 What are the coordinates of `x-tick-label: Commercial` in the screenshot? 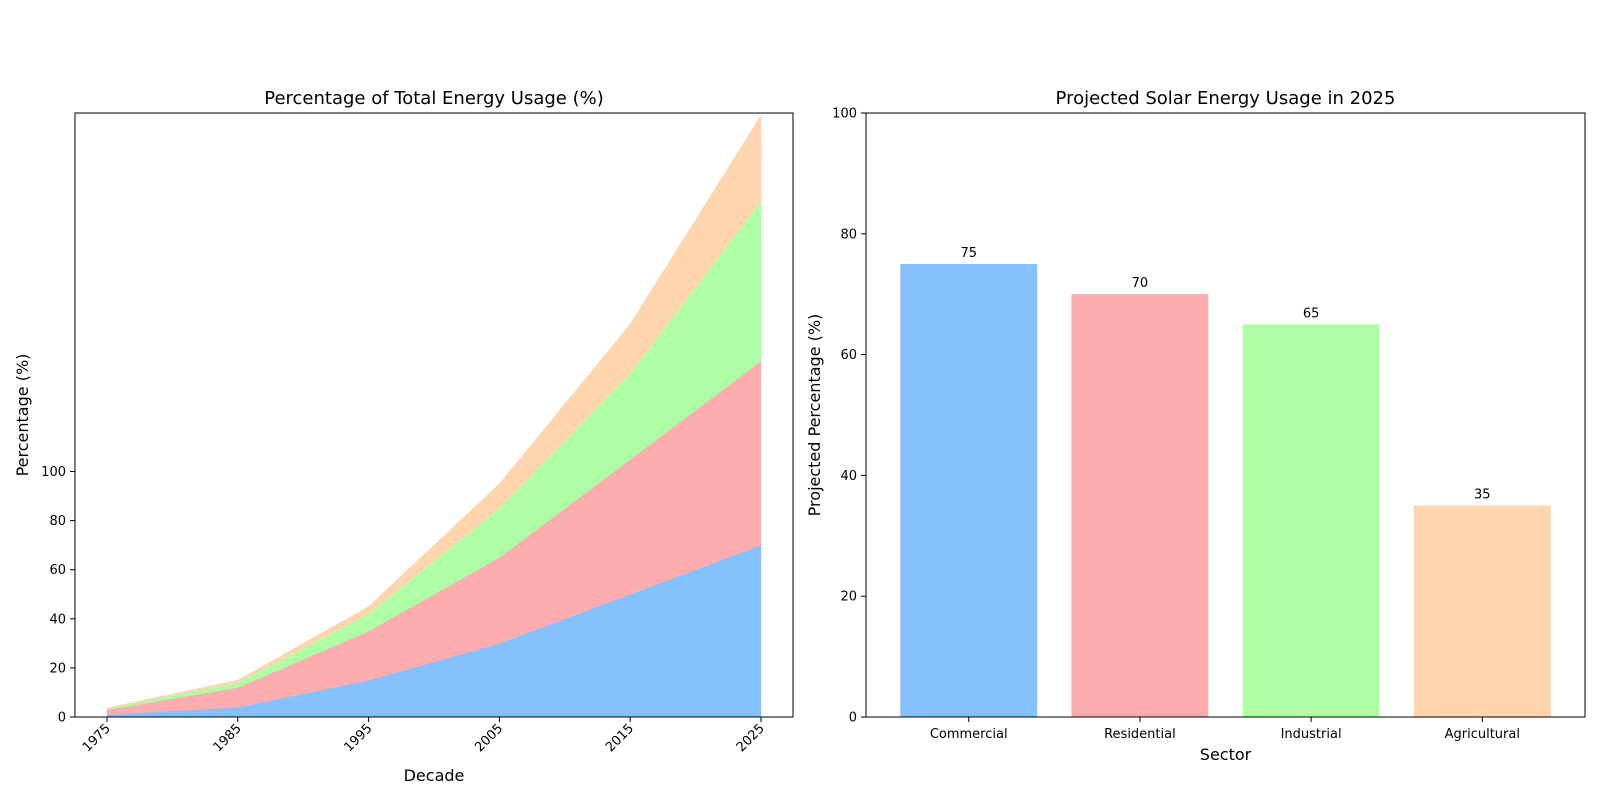 It's located at (969, 734).